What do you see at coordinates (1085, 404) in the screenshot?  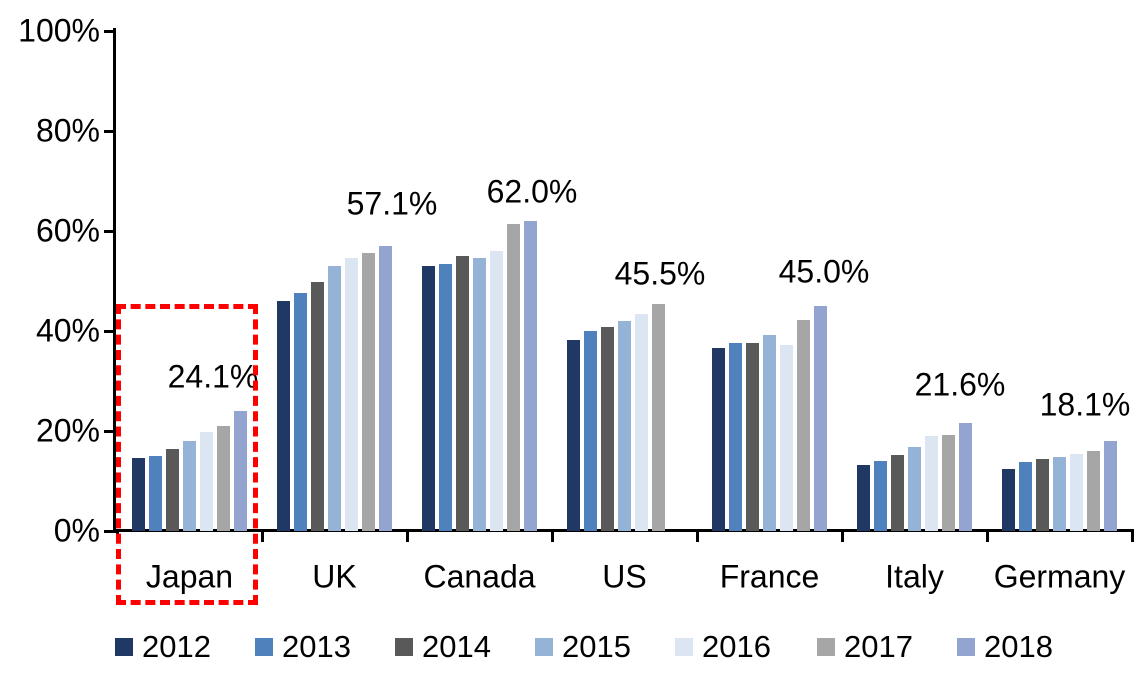 I see `data-label-germany: 18.1%` at bounding box center [1085, 404].